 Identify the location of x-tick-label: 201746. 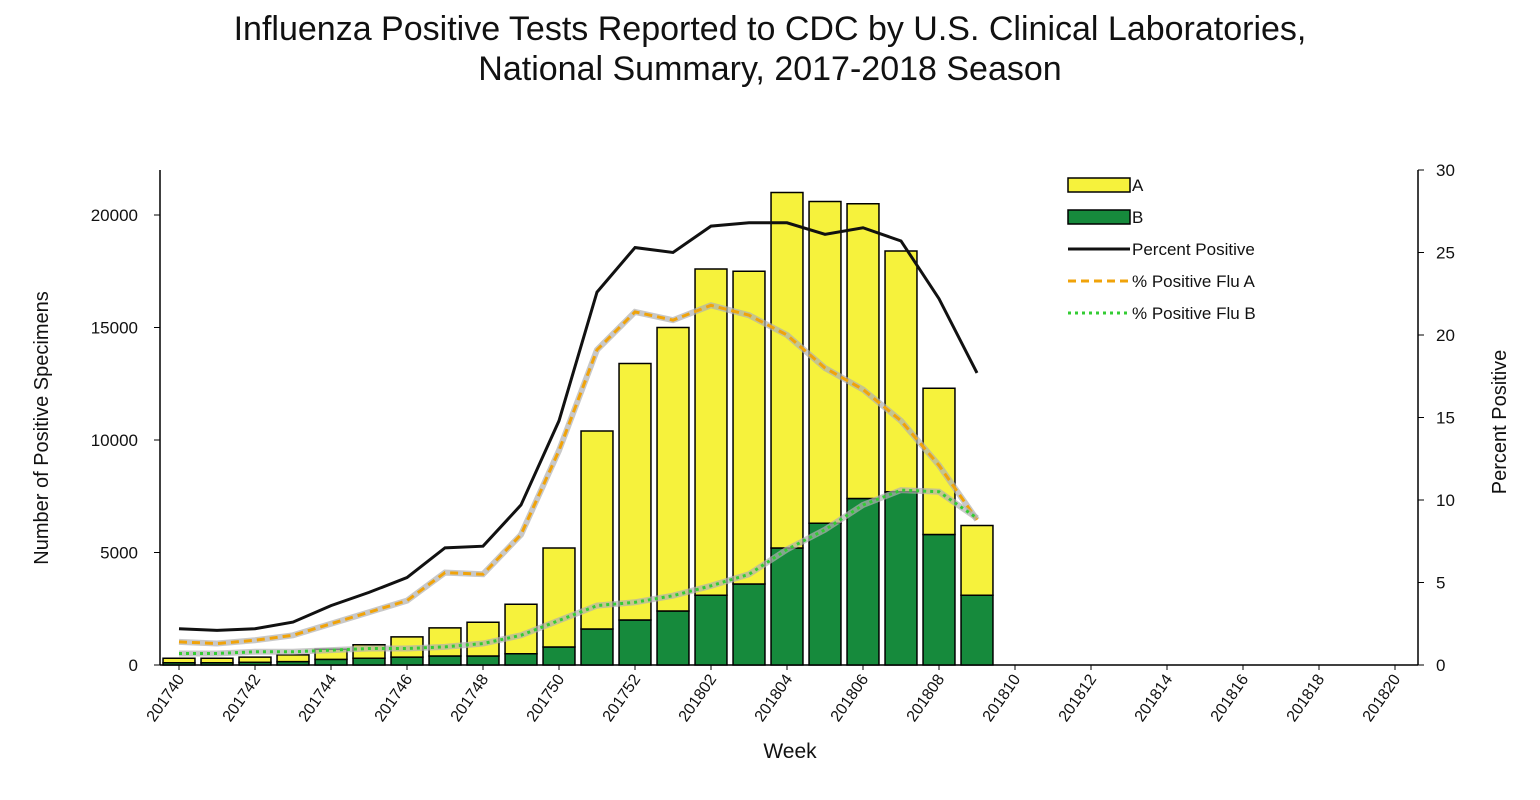
(394, 698).